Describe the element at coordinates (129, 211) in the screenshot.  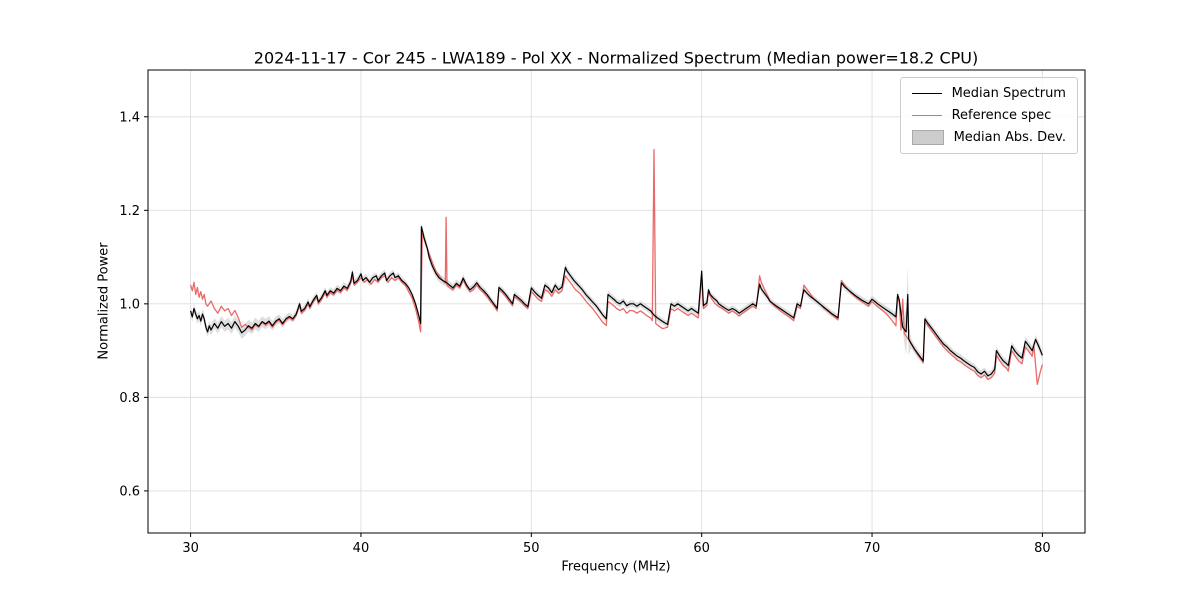
I see `y-tick-label: 1.2` at that location.